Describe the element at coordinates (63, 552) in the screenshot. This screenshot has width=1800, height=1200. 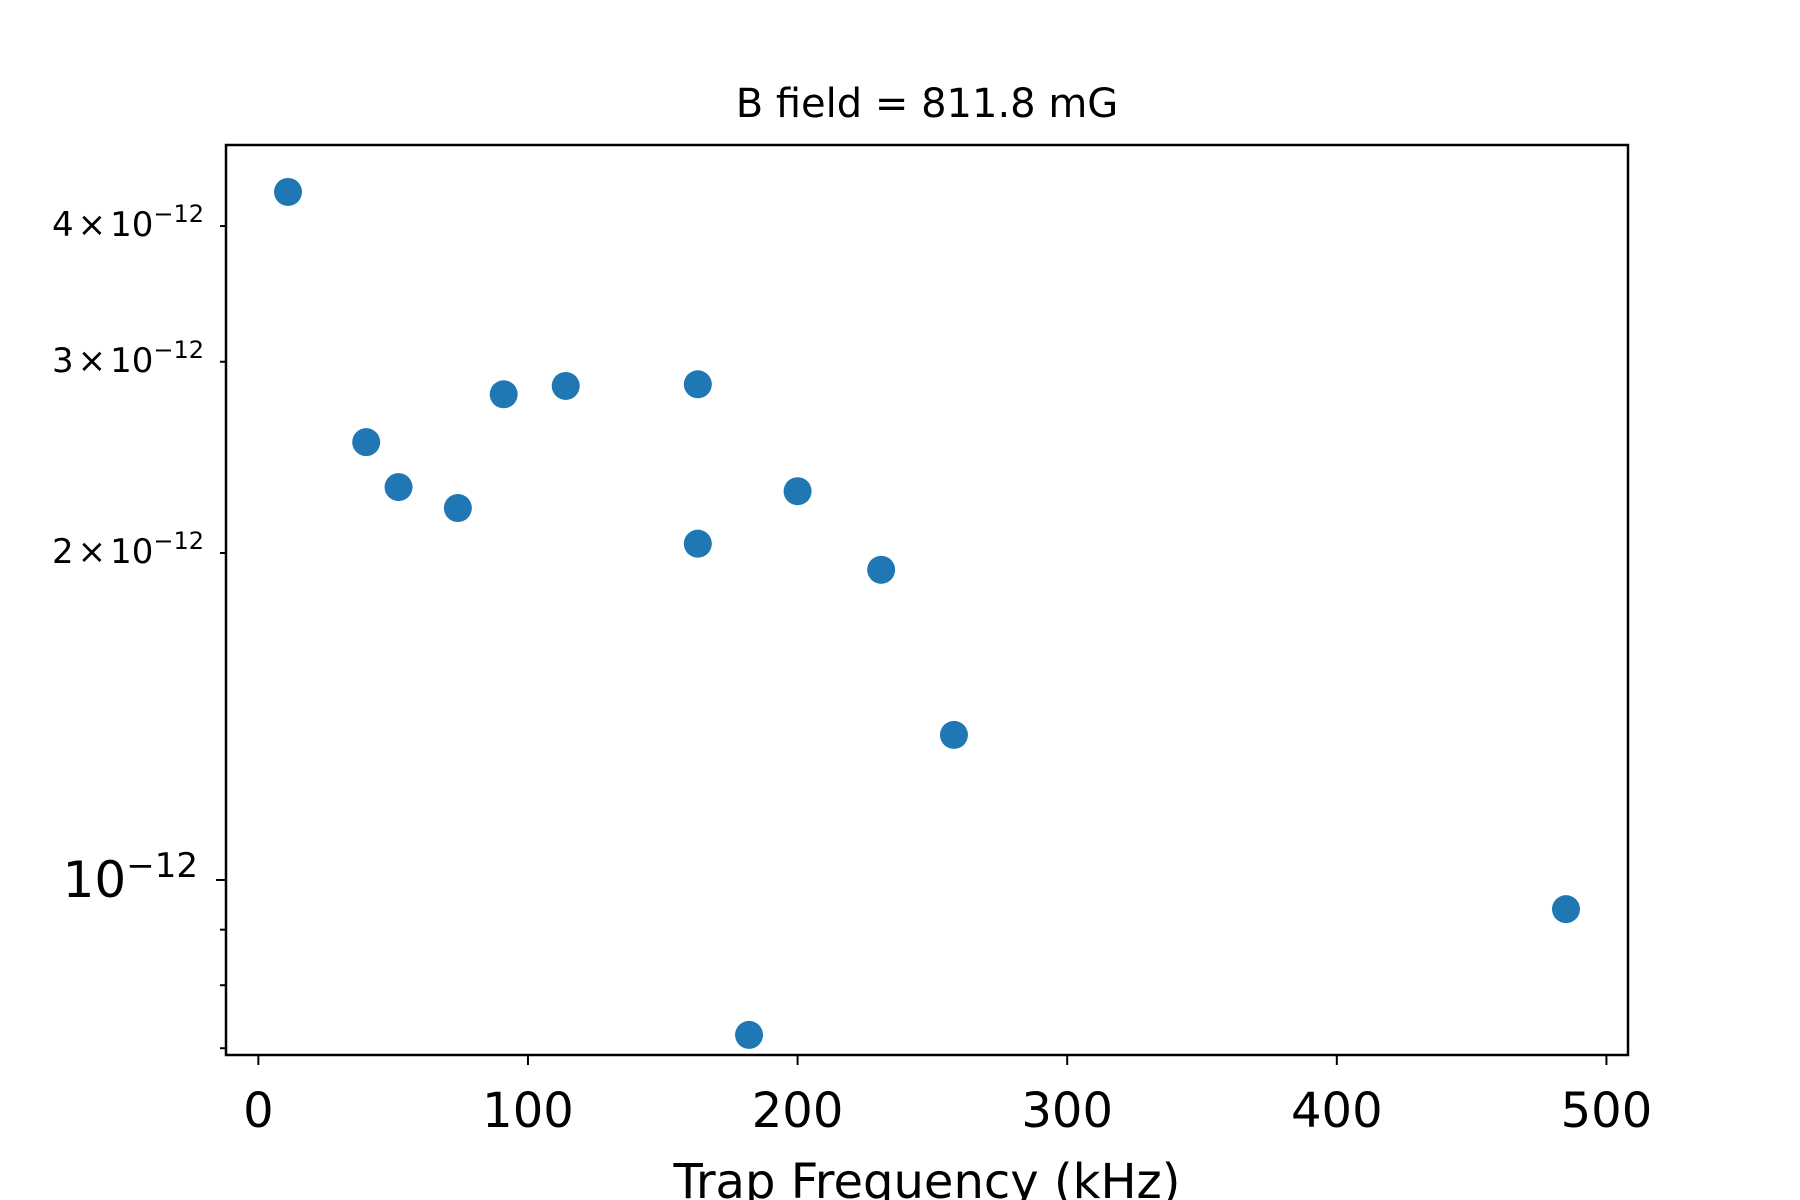
I see `y-tick-mantissa: 2` at that location.